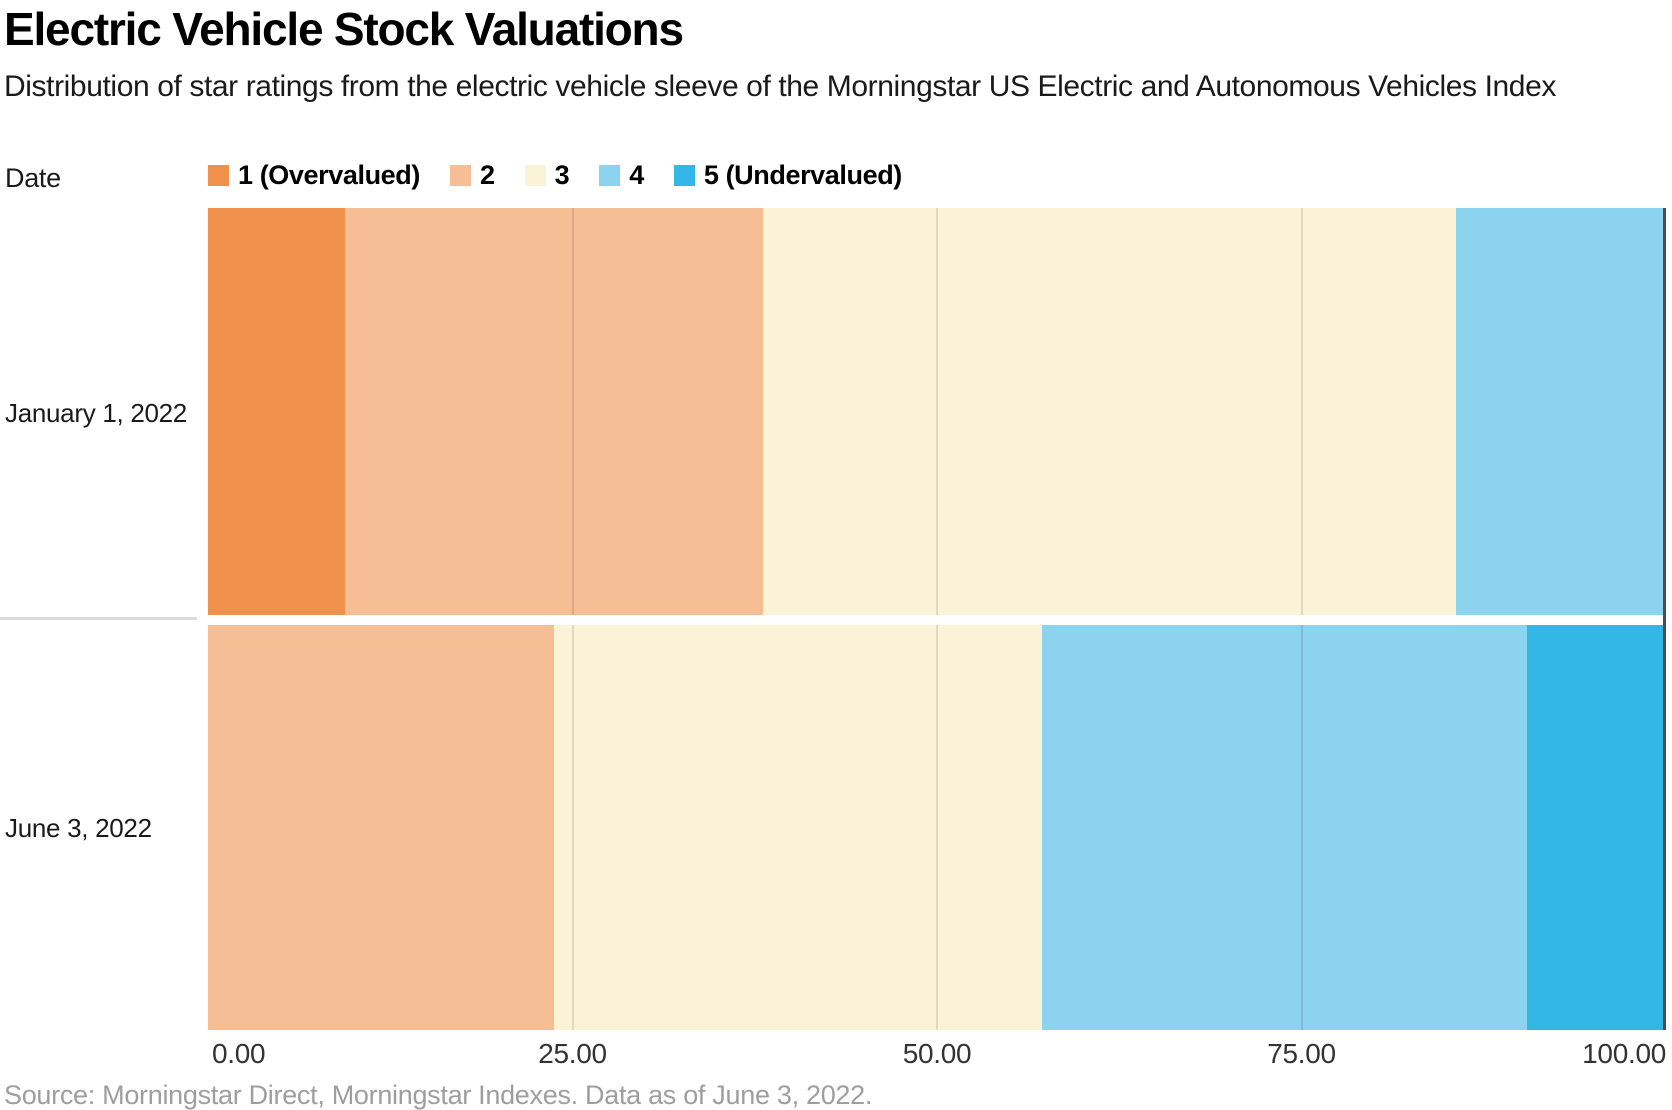 The width and height of the screenshot is (1672, 1110). I want to click on x-tick-label-0: 0.00, so click(239, 1053).